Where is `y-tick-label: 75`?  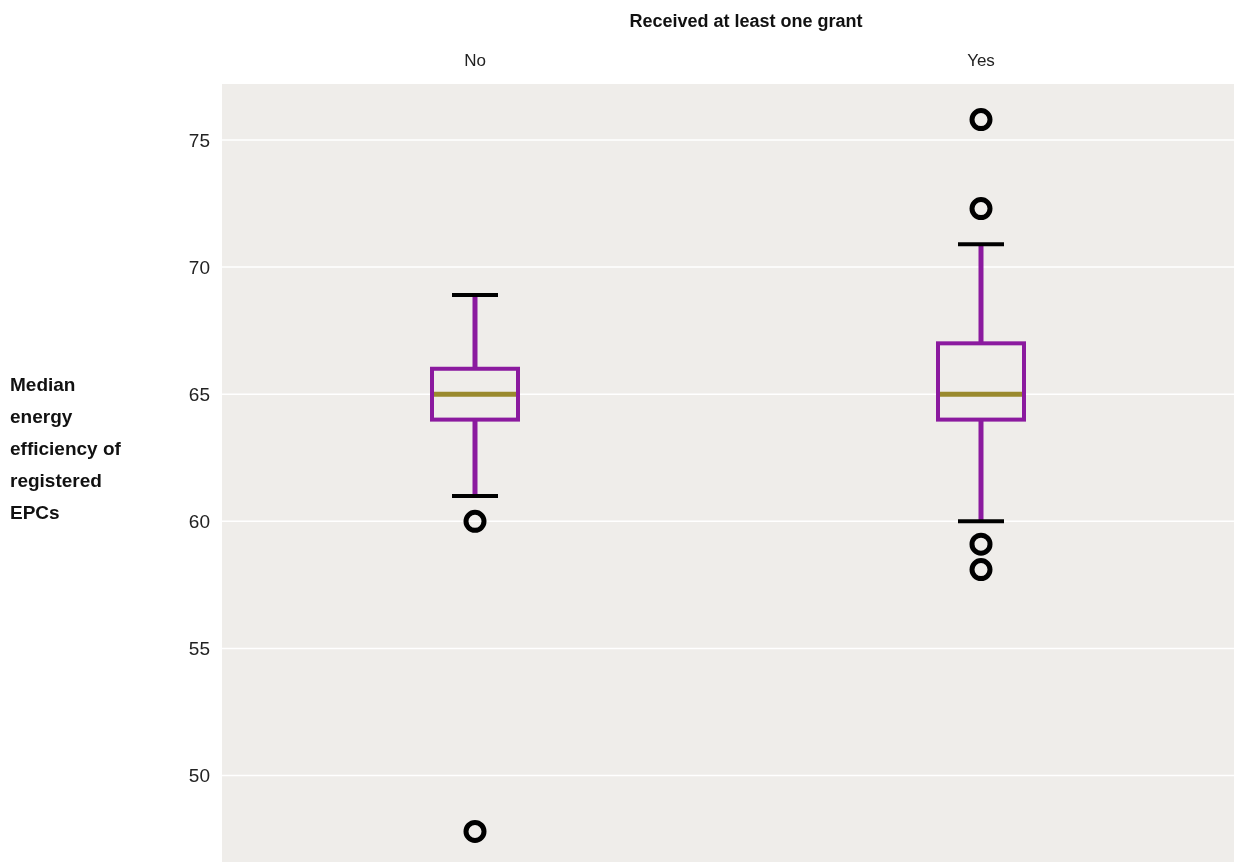
y-tick-label: 75 is located at coordinates (199, 140).